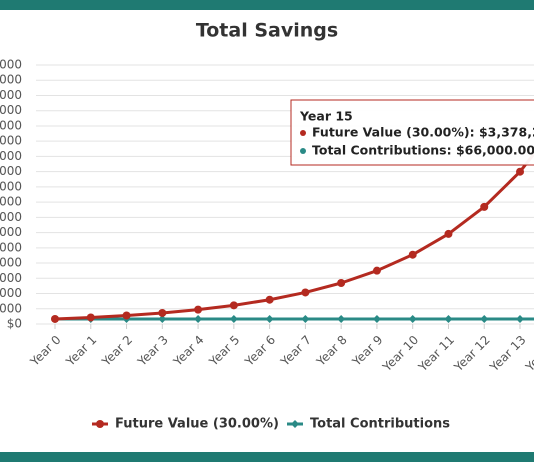 The image size is (534, 462). Describe the element at coordinates (260, 351) in the screenshot. I see `x-tick-label: Year 6` at that location.